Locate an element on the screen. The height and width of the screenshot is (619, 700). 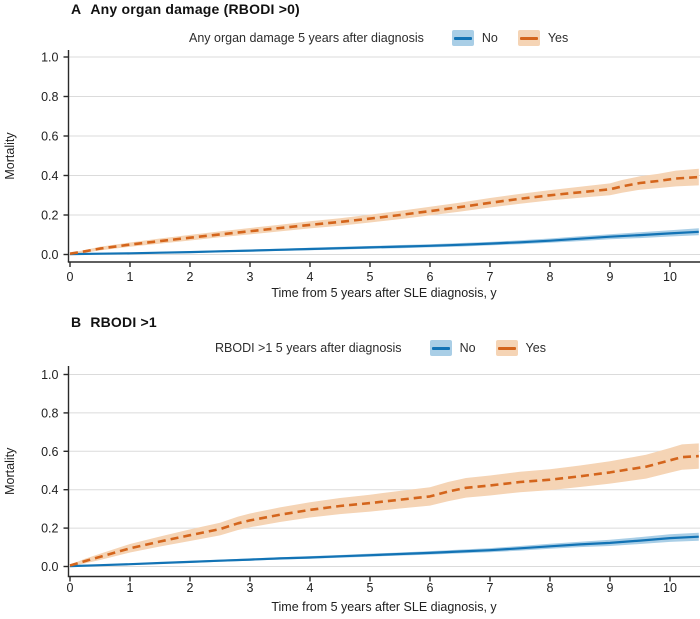
panel-b-letter: B is located at coordinates (76, 322).